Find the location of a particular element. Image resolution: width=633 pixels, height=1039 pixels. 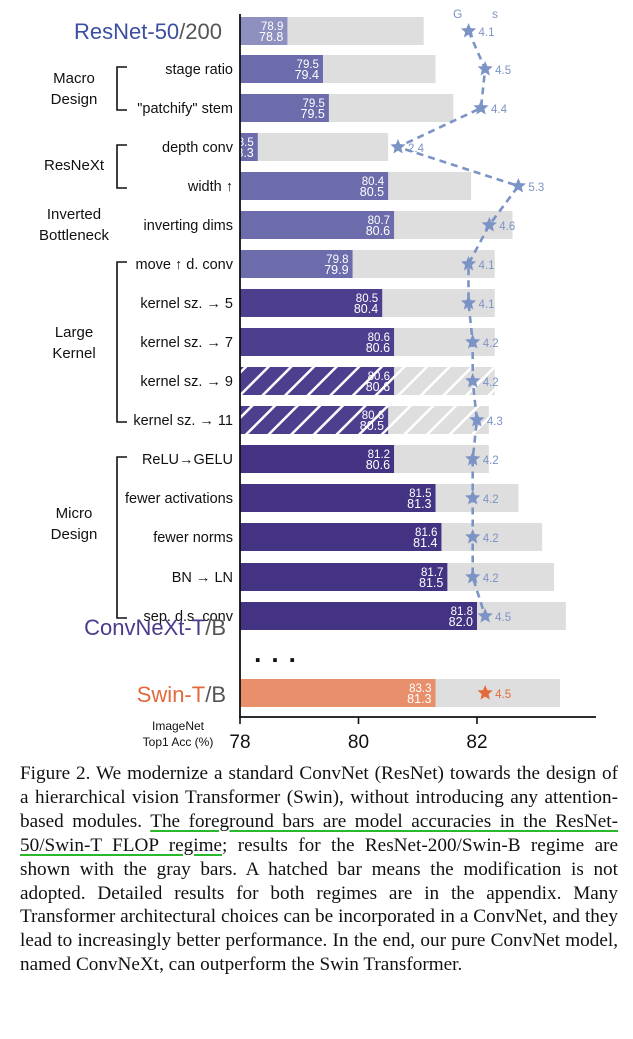

swin-label: Swin-T/B is located at coordinates (181, 694).